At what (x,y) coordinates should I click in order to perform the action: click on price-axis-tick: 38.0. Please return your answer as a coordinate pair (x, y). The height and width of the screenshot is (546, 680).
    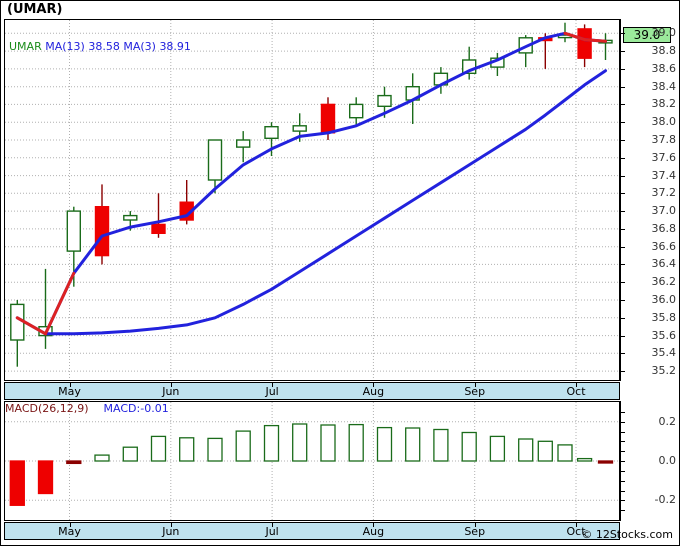
    Looking at the image, I should click on (664, 122).